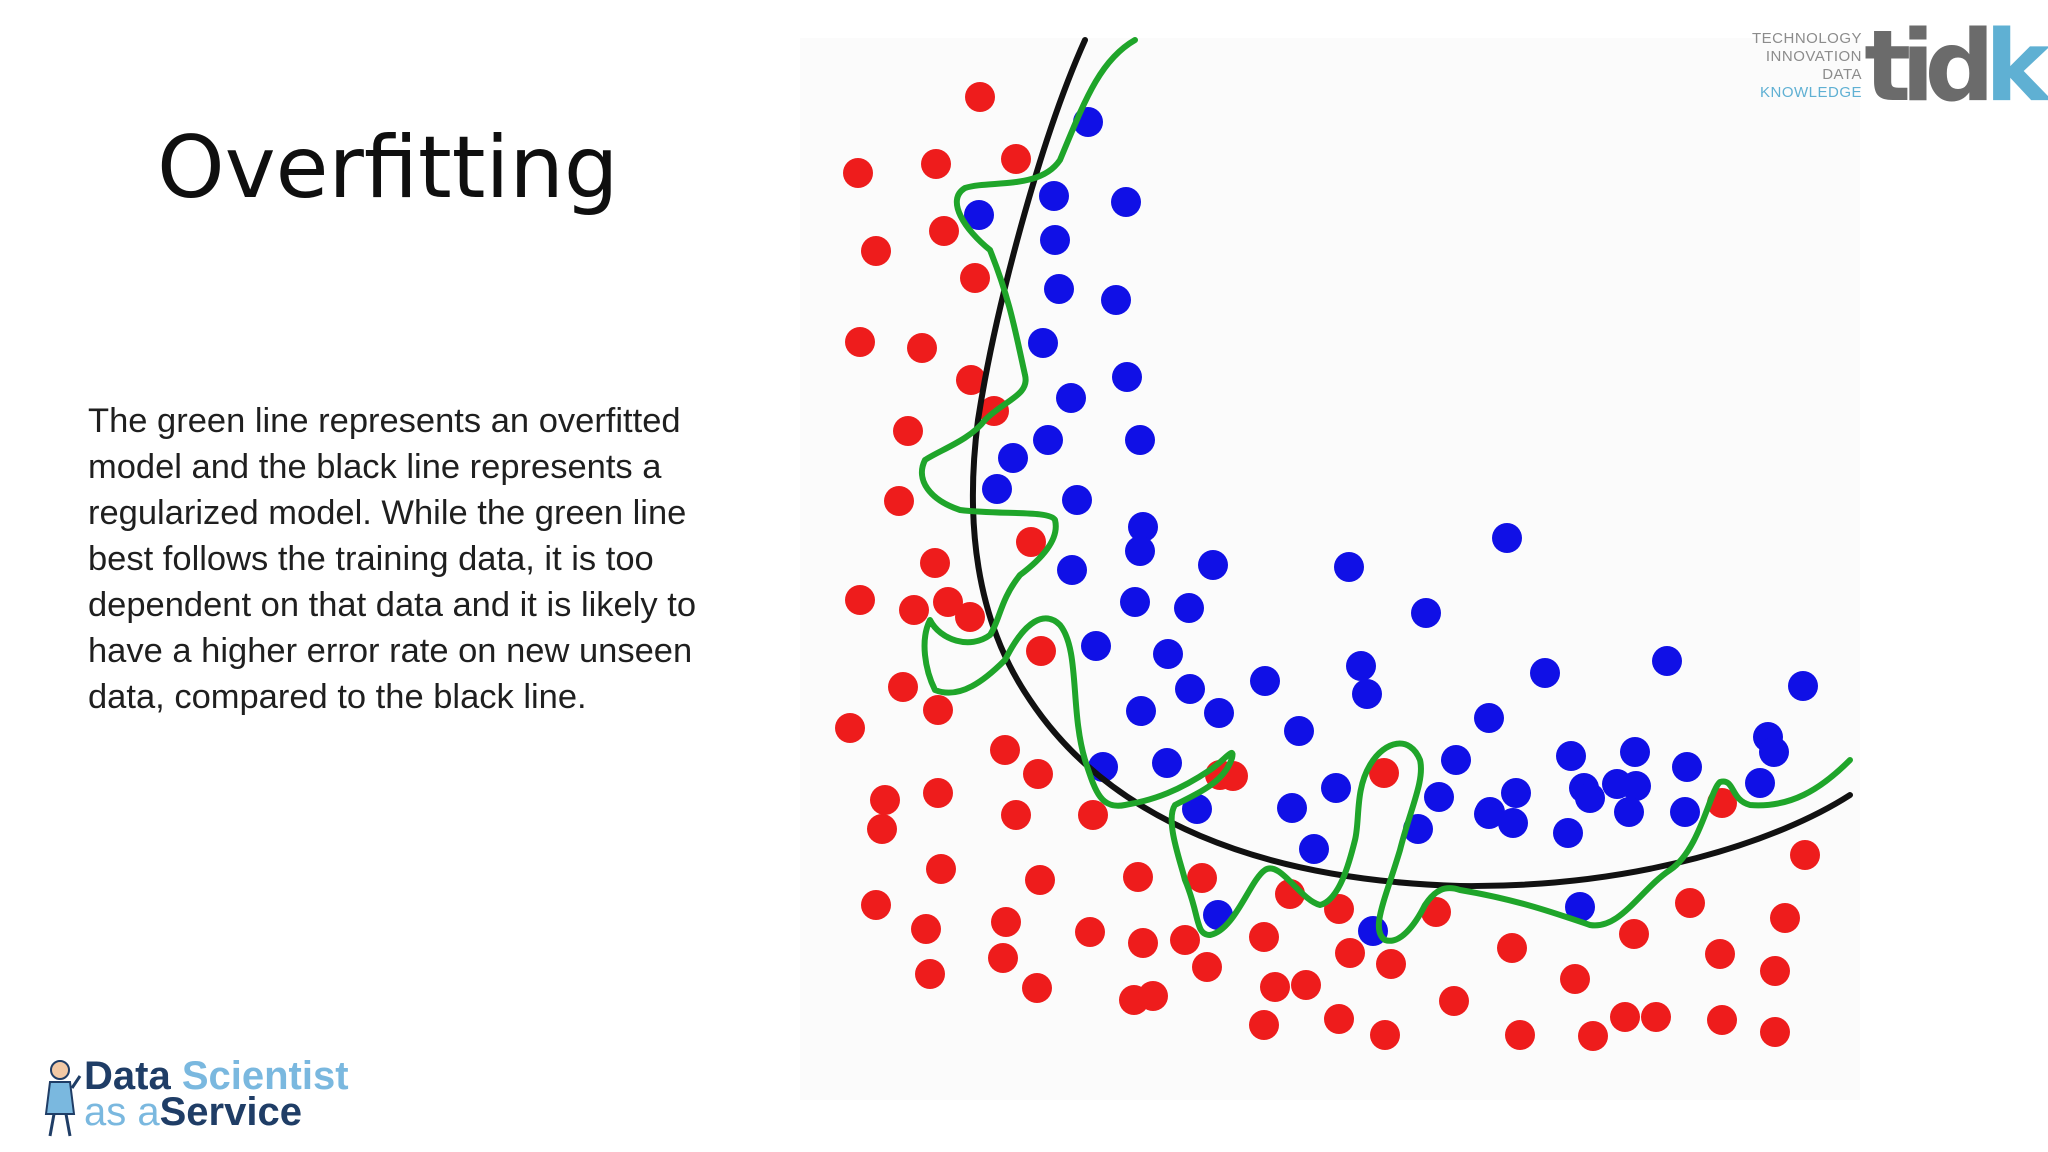 The height and width of the screenshot is (1152, 2048). I want to click on tidk-word: INNOVATION, so click(1813, 56).